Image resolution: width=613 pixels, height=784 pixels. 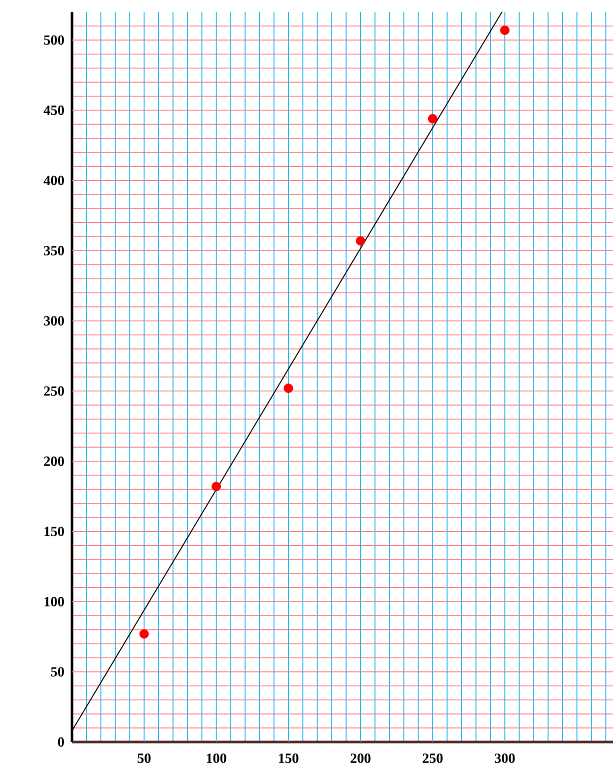 What do you see at coordinates (54, 181) in the screenshot?
I see `y-tick-label: 400` at bounding box center [54, 181].